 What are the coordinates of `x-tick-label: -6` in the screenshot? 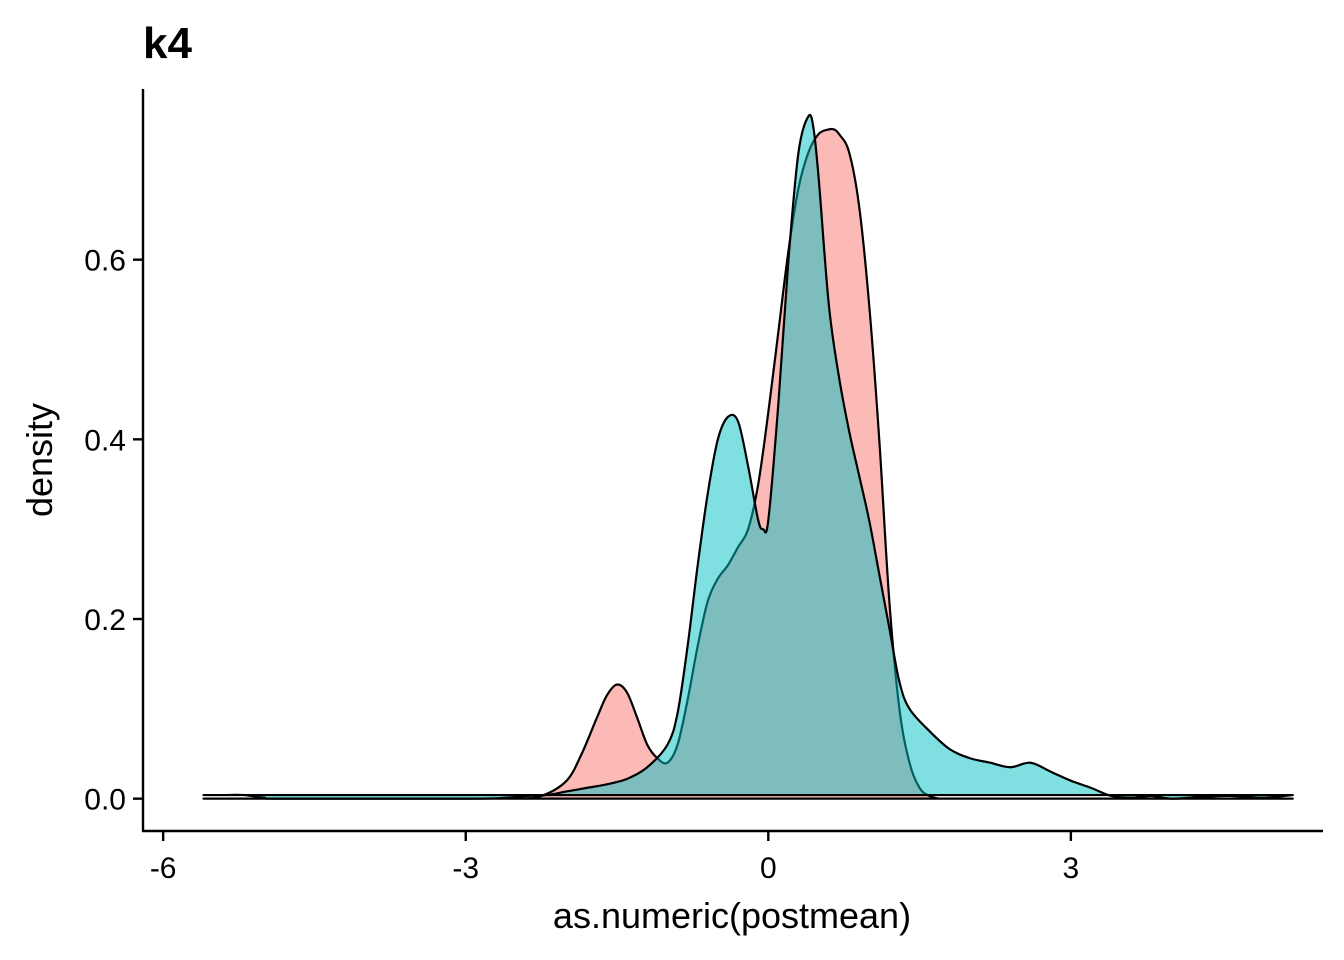 It's located at (163, 868).